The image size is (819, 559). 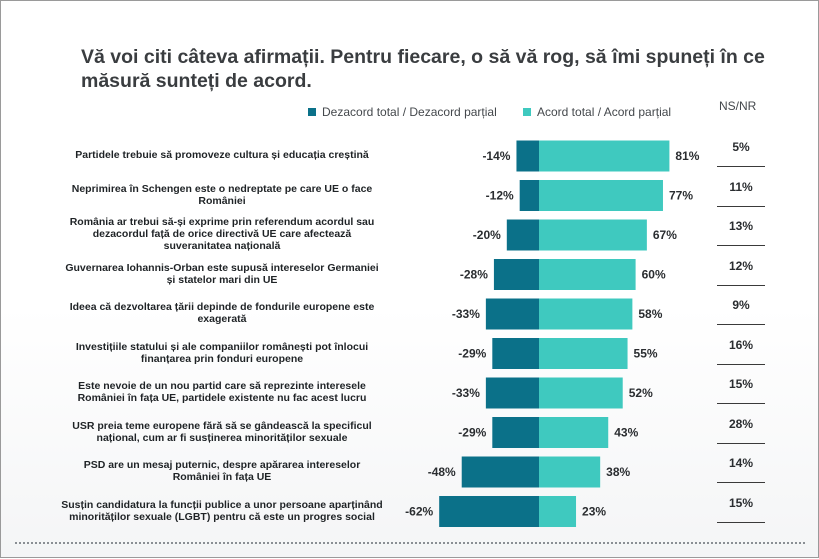 I want to click on legend-positive-label: Acord total / Acord parțial, so click(x=604, y=112).